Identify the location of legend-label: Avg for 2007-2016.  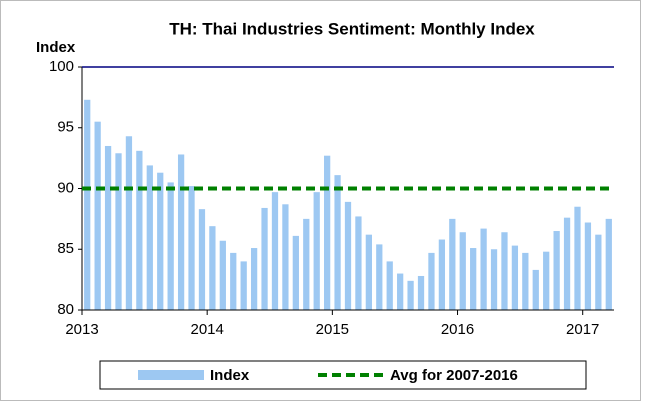
(454, 375).